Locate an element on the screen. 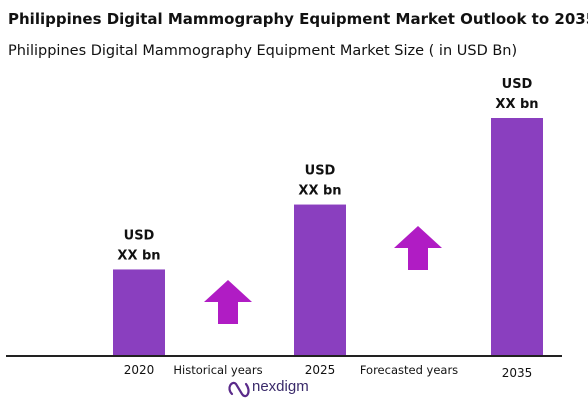 The width and height of the screenshot is (588, 417). data-label-2035-1: XX bn is located at coordinates (516, 104).